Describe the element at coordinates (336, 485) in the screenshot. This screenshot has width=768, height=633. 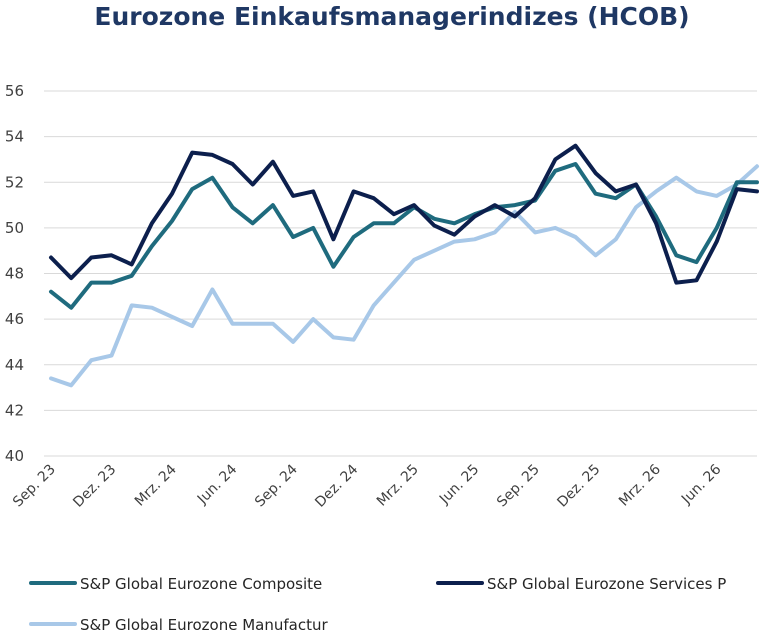
I see `x-tick-label: Dez. 24` at that location.